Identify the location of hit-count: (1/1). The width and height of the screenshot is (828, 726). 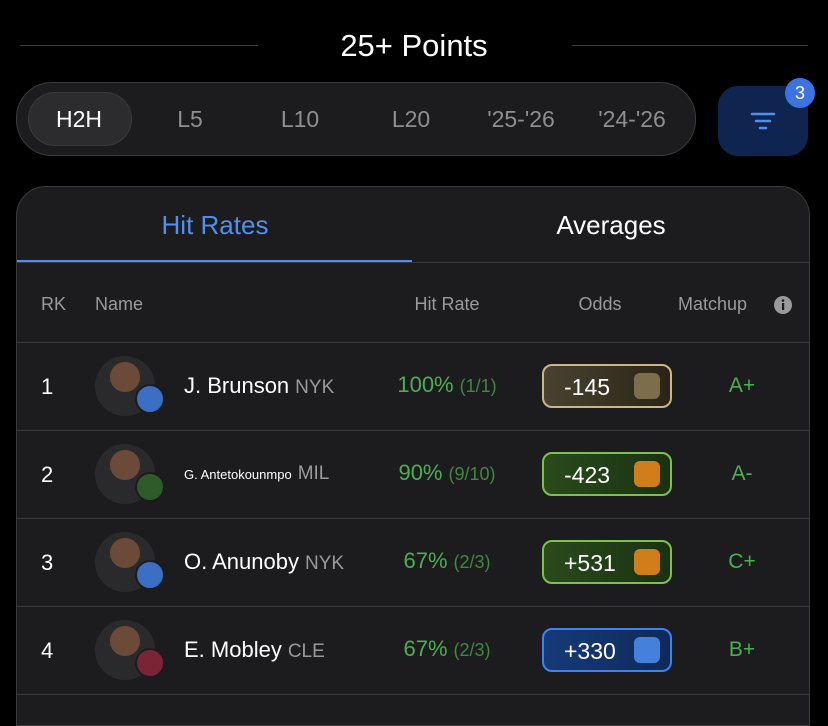
(478, 386).